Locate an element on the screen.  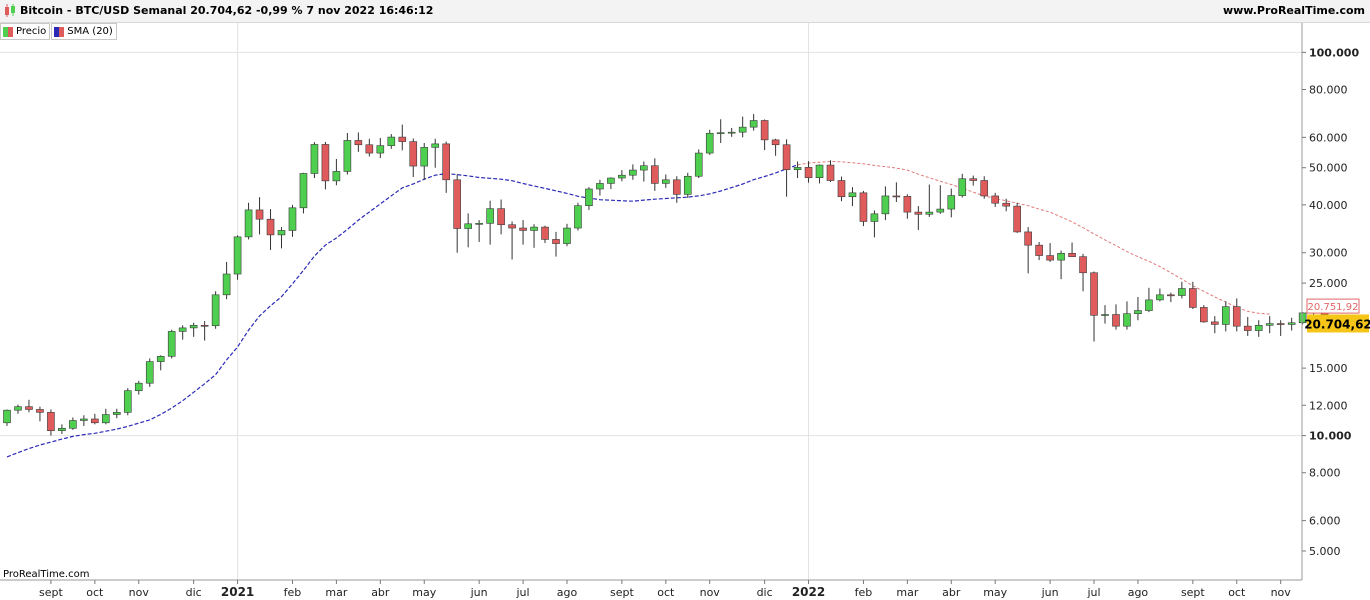
sma-swatch-icon is located at coordinates (59, 31).